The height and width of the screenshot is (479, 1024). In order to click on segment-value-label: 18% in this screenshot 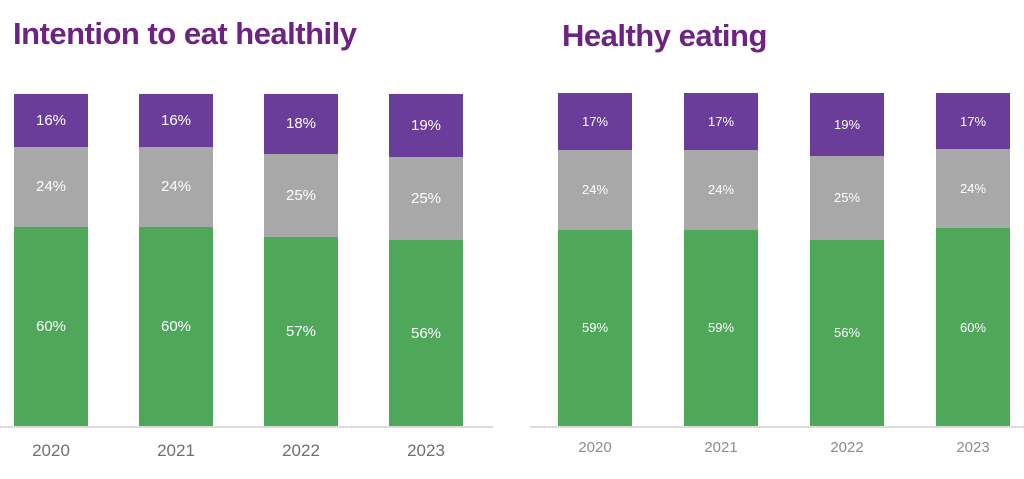, I will do `click(301, 124)`.